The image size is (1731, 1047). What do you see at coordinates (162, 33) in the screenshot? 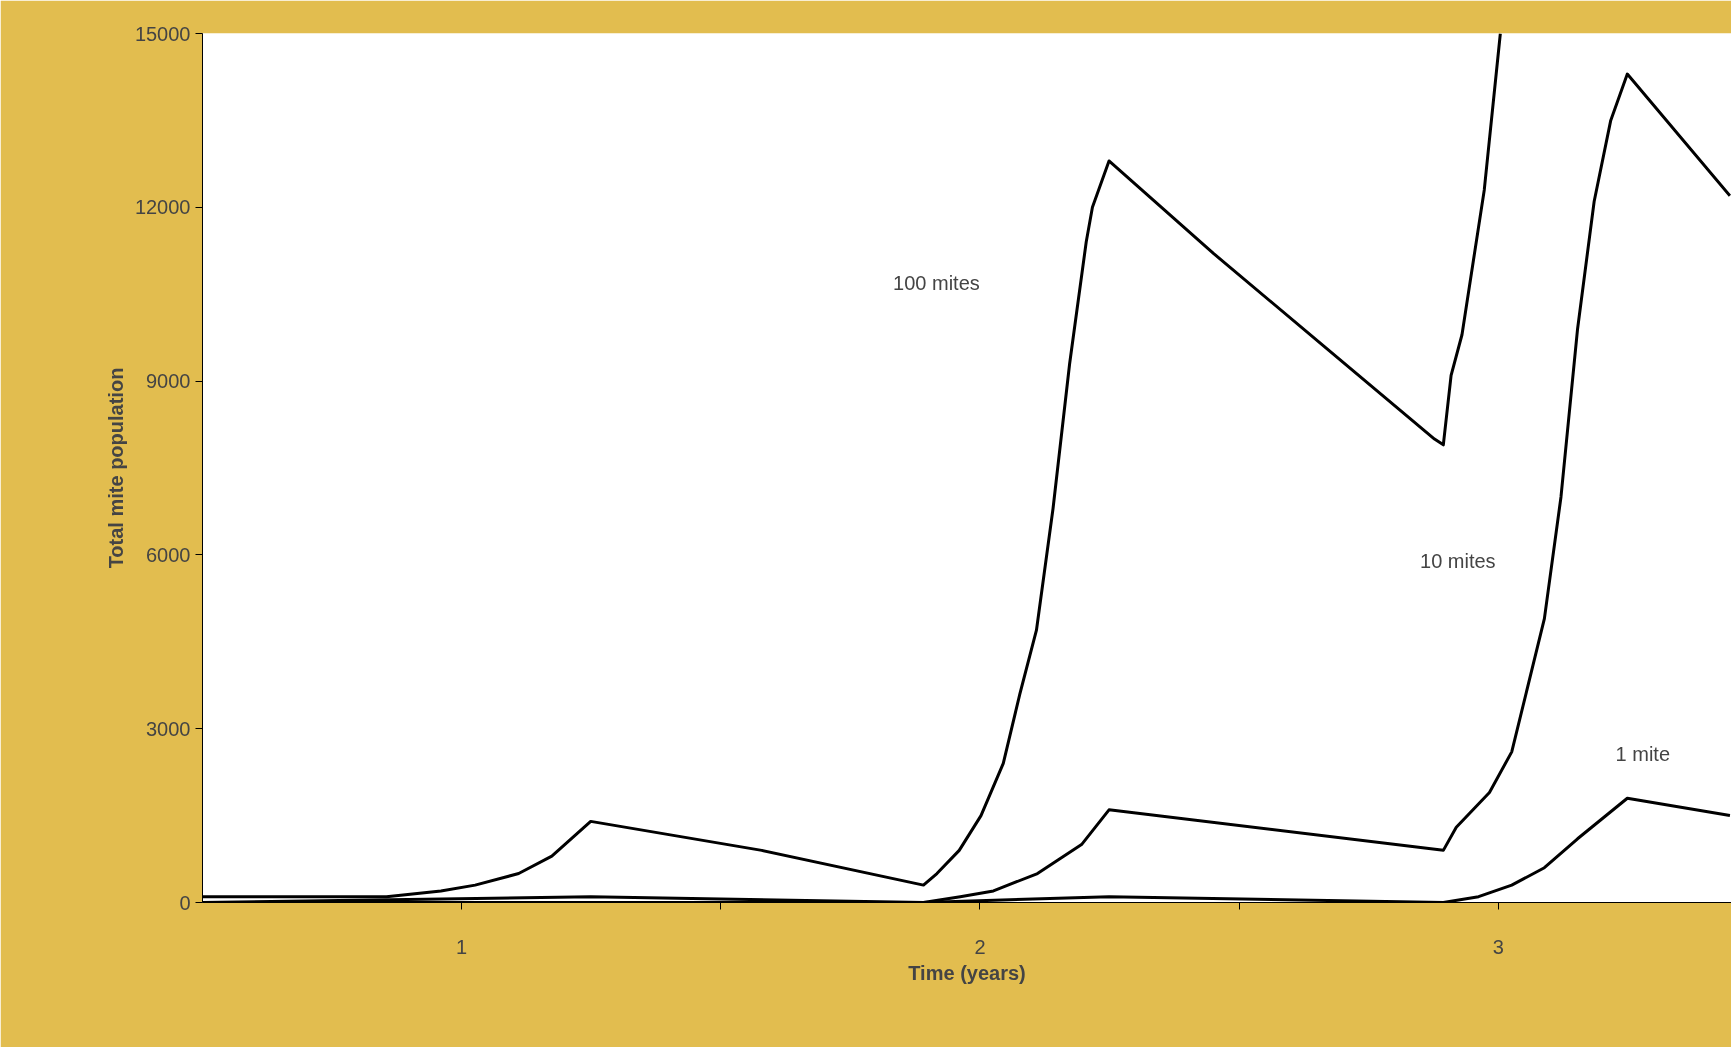
I see `y-tick-label: 15000` at bounding box center [162, 33].